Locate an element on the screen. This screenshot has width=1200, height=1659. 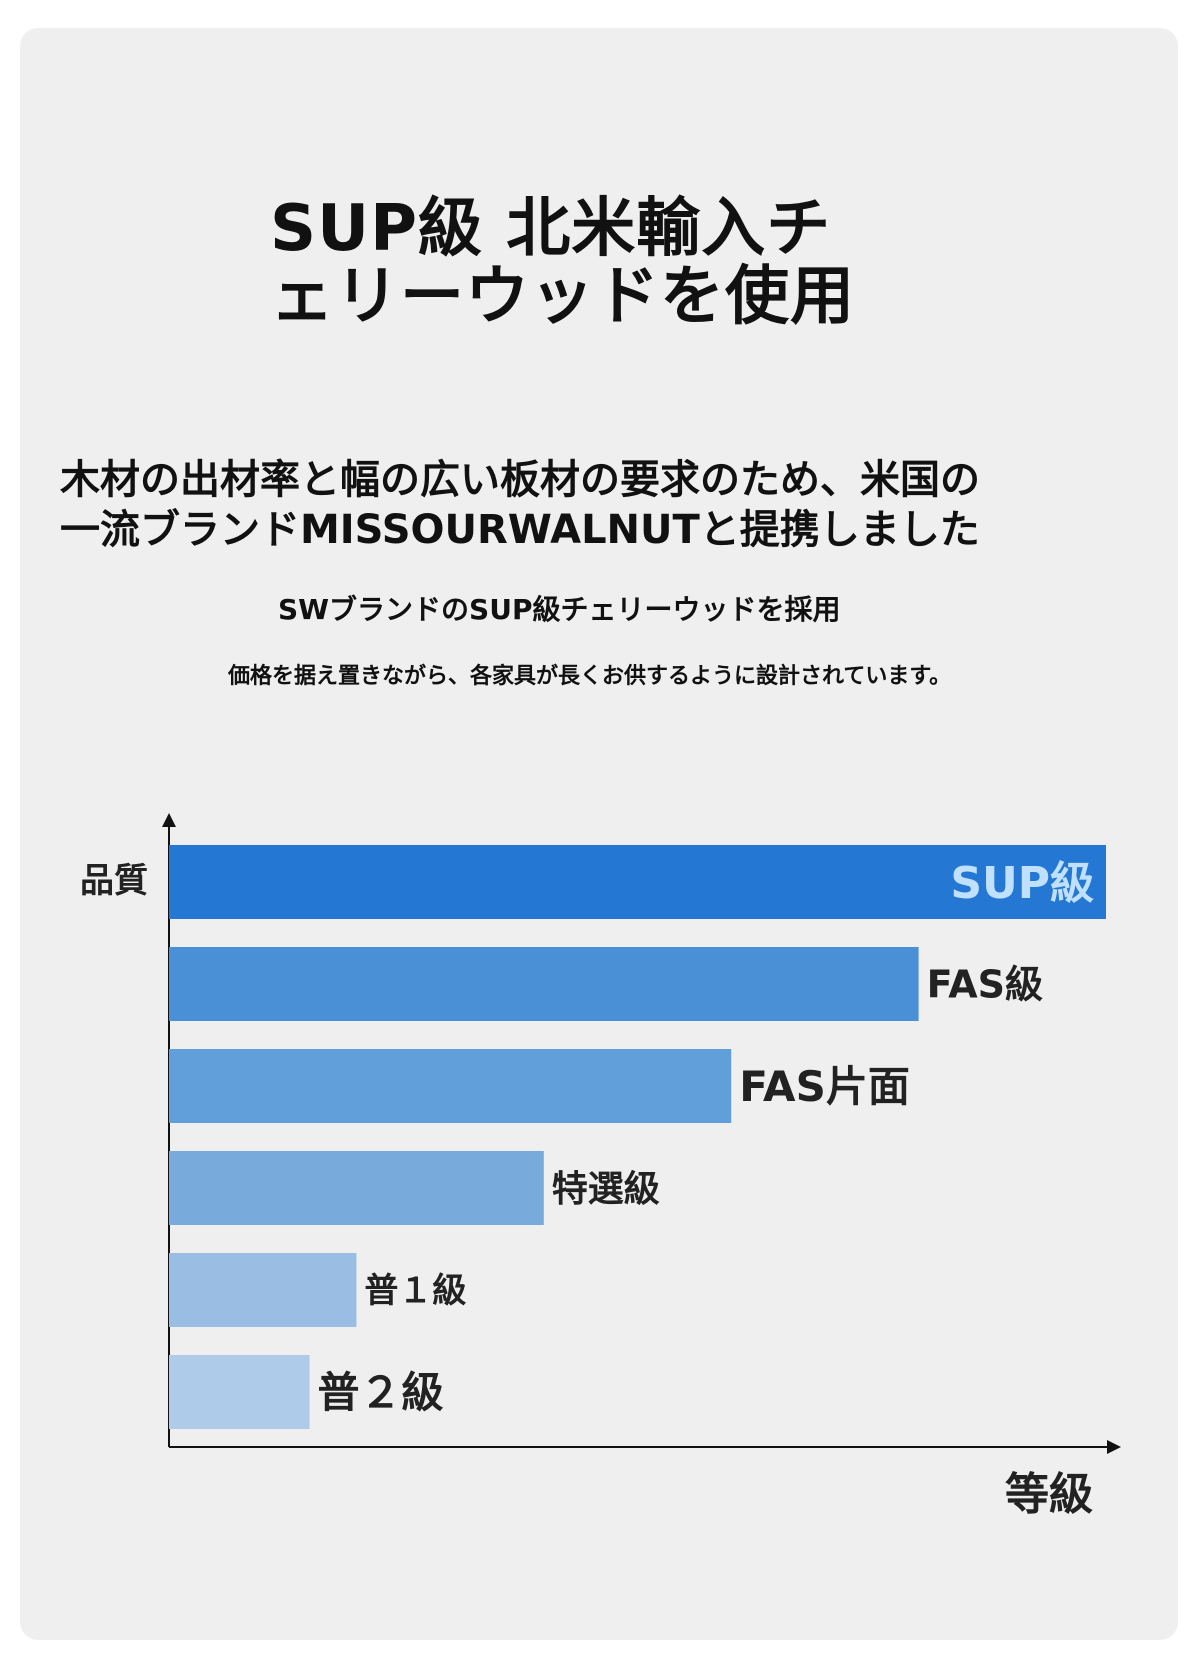
y-axis-label: 品質 is located at coordinates (114, 881).